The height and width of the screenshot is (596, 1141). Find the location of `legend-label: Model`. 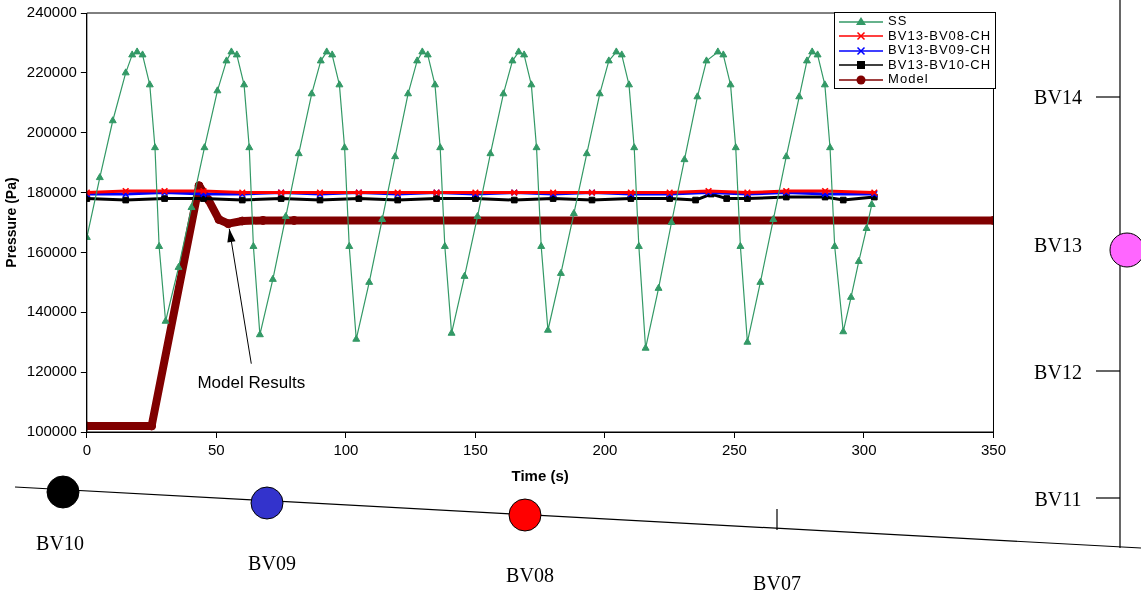

legend-label: Model is located at coordinates (908, 79).